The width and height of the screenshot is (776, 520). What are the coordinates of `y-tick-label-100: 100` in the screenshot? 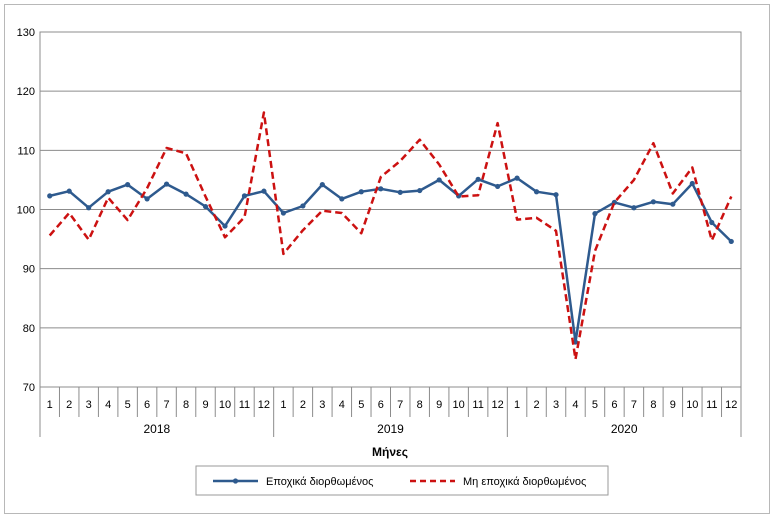 It's located at (26, 211).